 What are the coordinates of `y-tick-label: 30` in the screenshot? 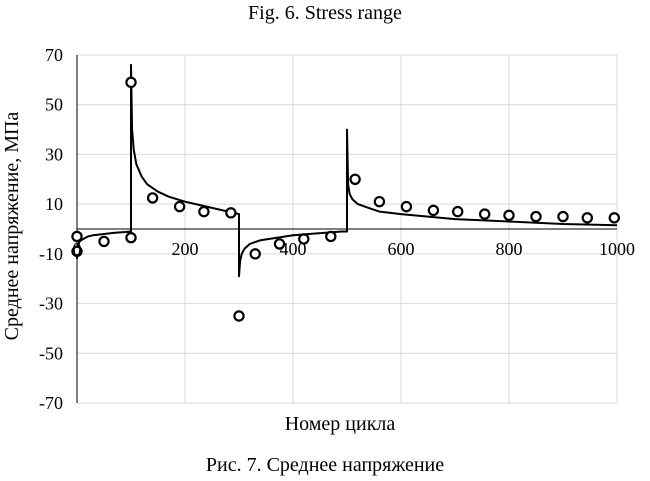 It's located at (54, 154).